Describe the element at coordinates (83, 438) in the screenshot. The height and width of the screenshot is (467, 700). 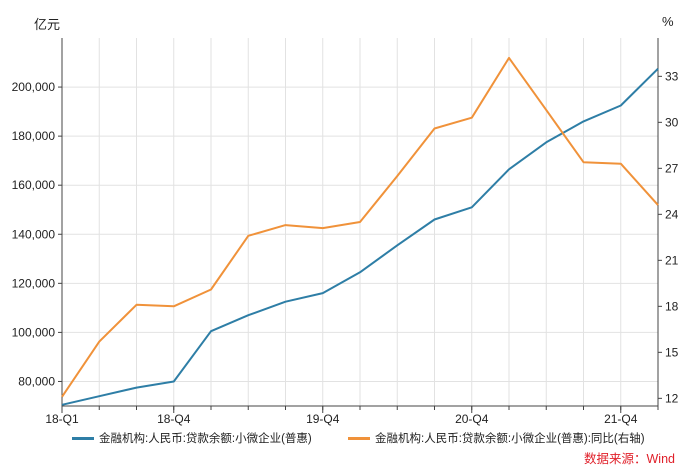
I see `legend-swatch-blue` at that location.